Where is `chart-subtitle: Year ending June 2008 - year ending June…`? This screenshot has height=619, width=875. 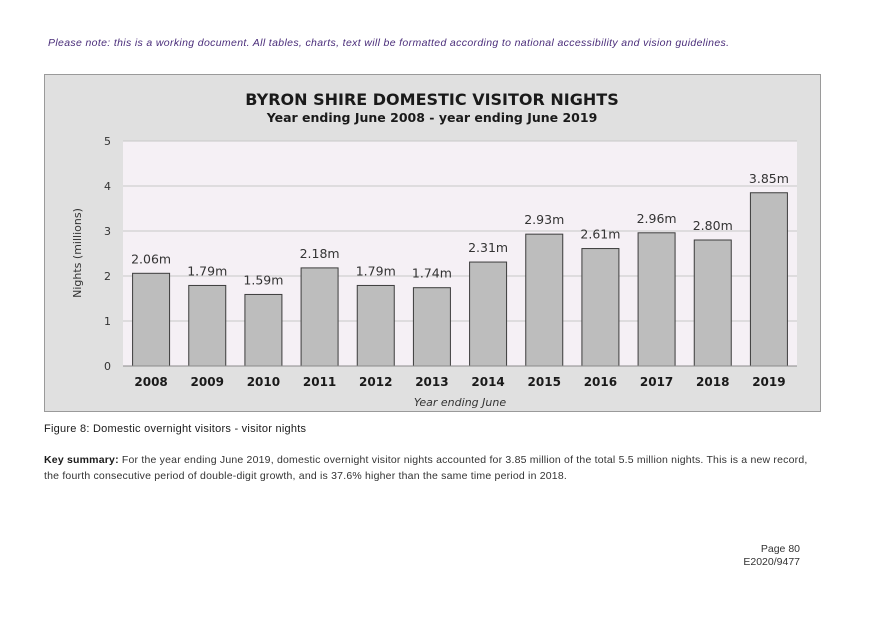 chart-subtitle: Year ending June 2008 - year ending June… is located at coordinates (432, 117).